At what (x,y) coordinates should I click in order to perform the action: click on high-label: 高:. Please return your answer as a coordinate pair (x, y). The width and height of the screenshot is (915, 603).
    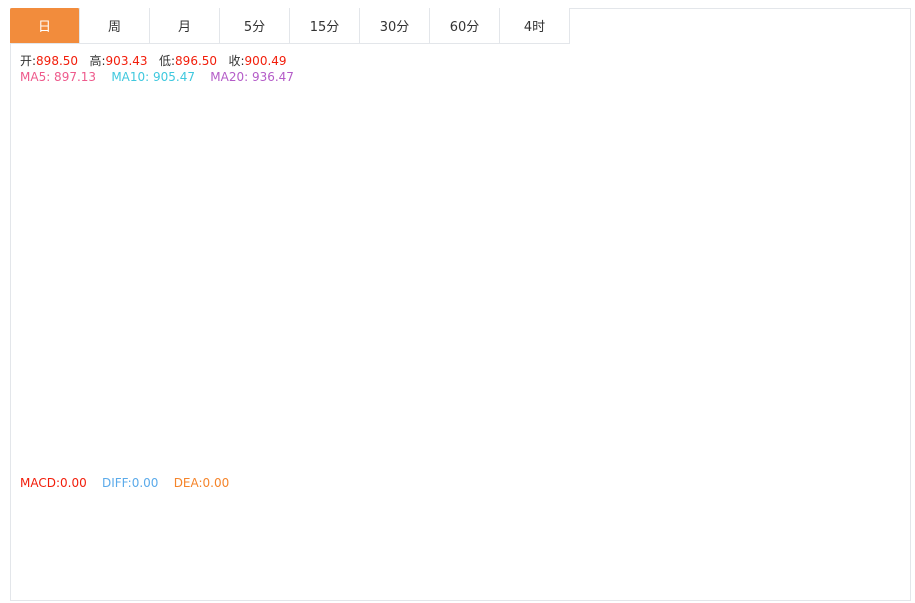
    Looking at the image, I should click on (97, 61).